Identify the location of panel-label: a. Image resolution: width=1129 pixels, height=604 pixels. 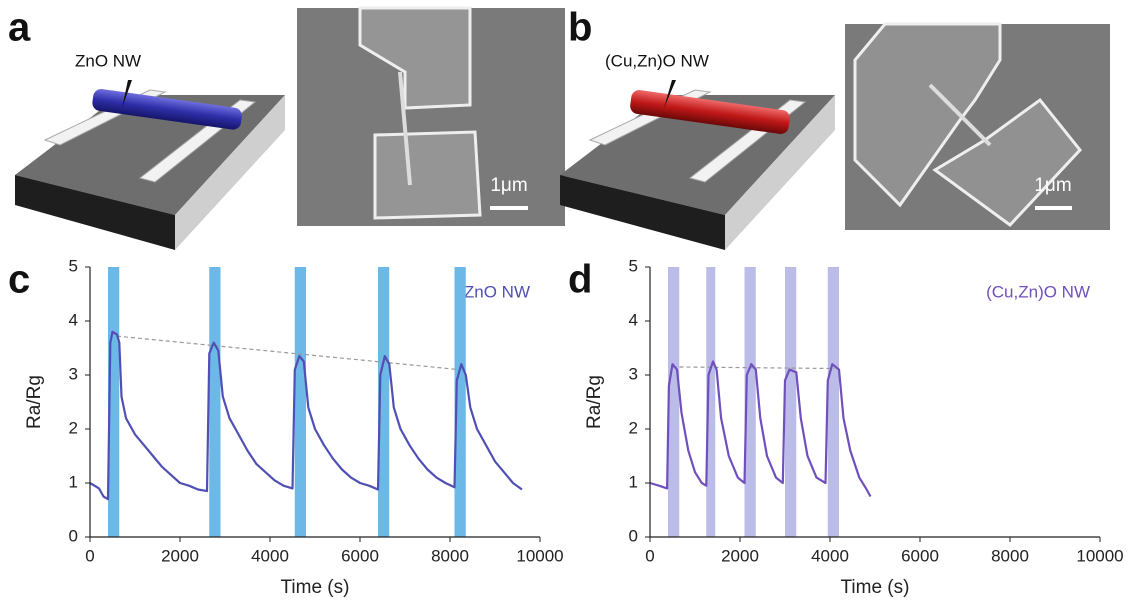
(19, 28).